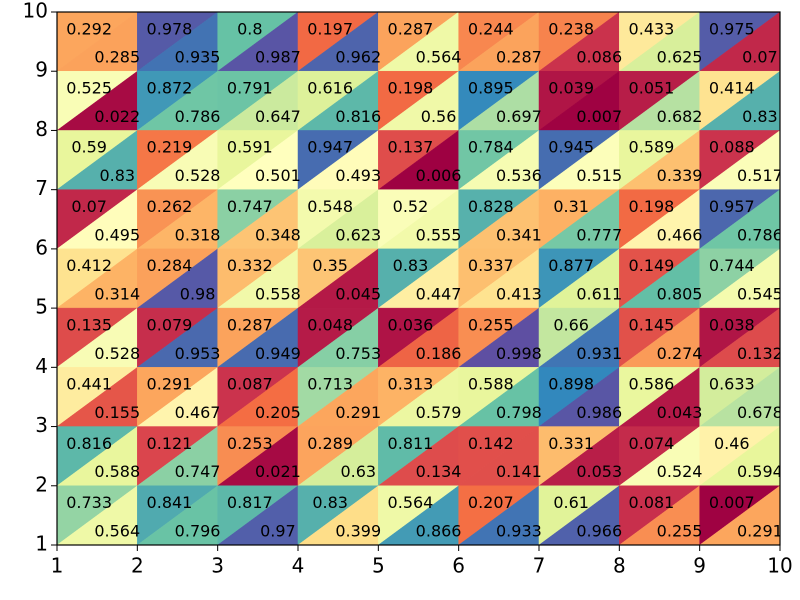  I want to click on value-label: 0.467, so click(198, 412).